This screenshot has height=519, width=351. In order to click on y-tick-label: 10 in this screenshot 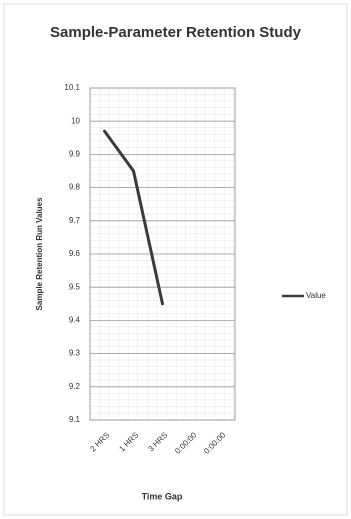, I will do `click(75, 120)`.